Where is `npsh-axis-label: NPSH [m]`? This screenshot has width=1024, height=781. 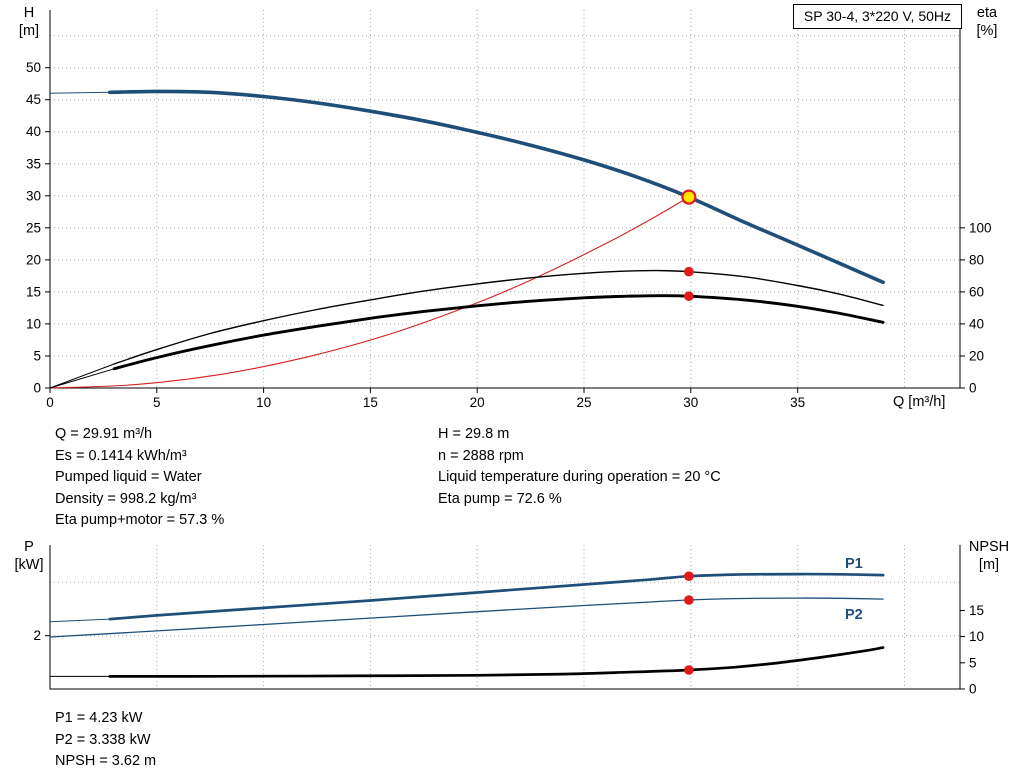 npsh-axis-label: NPSH [m] is located at coordinates (989, 556).